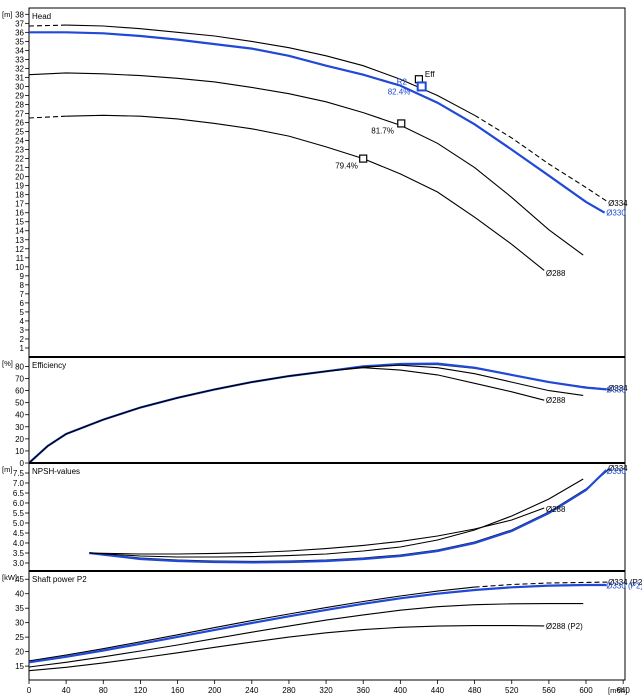 This screenshot has height=700, width=642. I want to click on y-tick-label: 31, so click(19, 77).